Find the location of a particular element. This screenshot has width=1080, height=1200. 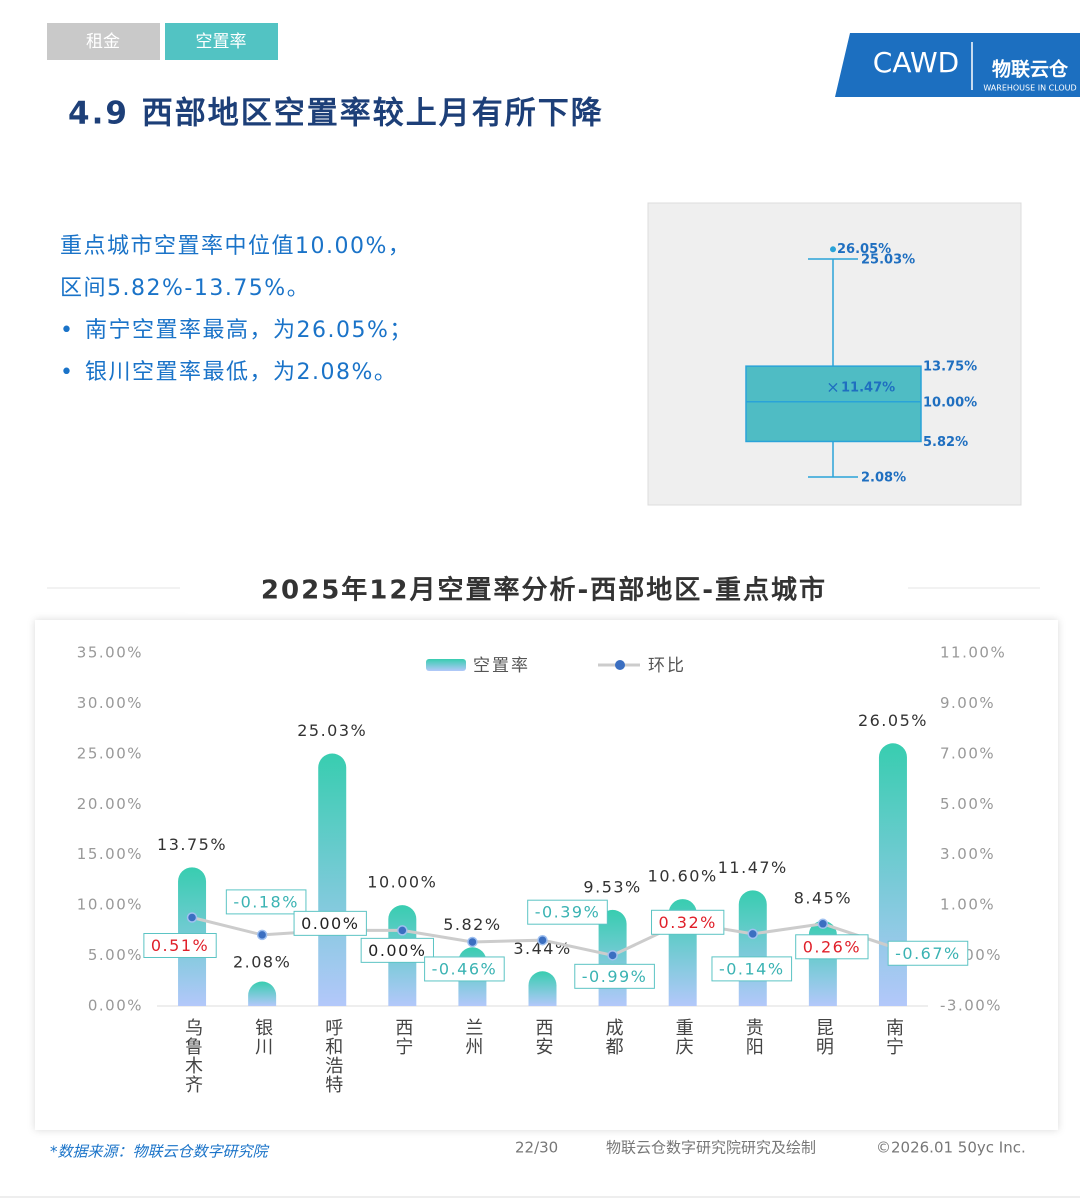

legend-marker is located at coordinates (620, 665).